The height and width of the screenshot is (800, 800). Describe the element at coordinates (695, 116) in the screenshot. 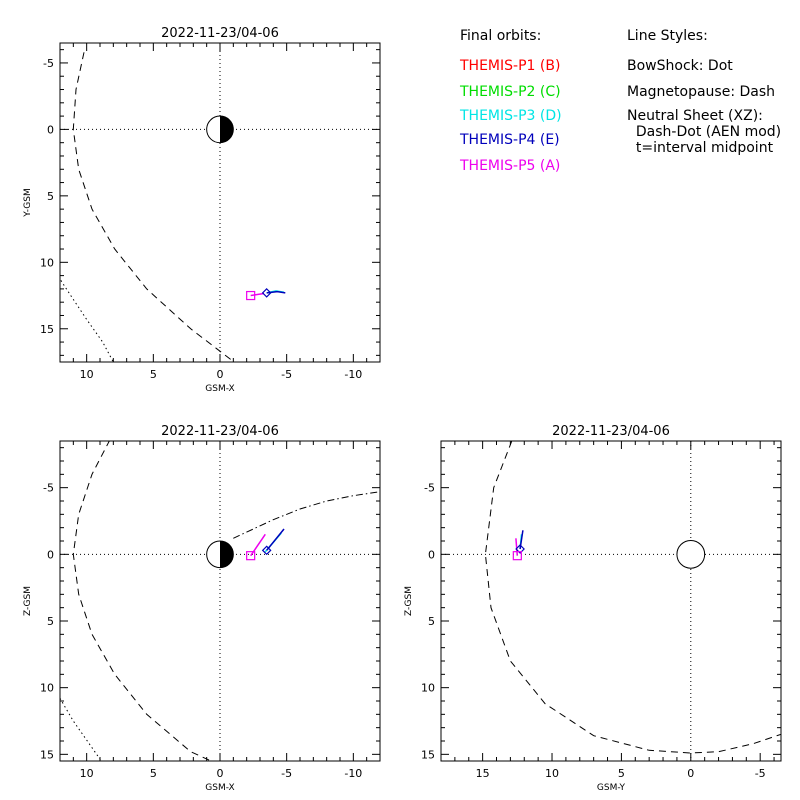

I see `line-style-neutral-sheet: Neutral Sheet (XZ):` at that location.